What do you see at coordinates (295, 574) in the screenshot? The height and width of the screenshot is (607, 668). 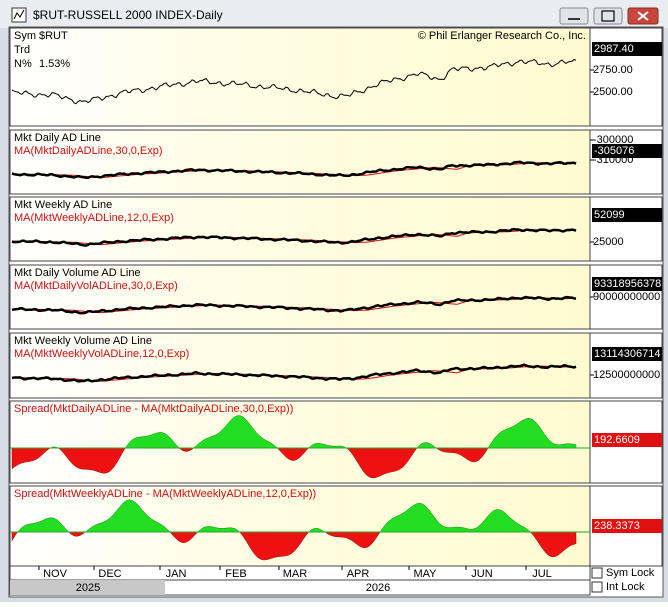 I see `month-label: MAR` at bounding box center [295, 574].